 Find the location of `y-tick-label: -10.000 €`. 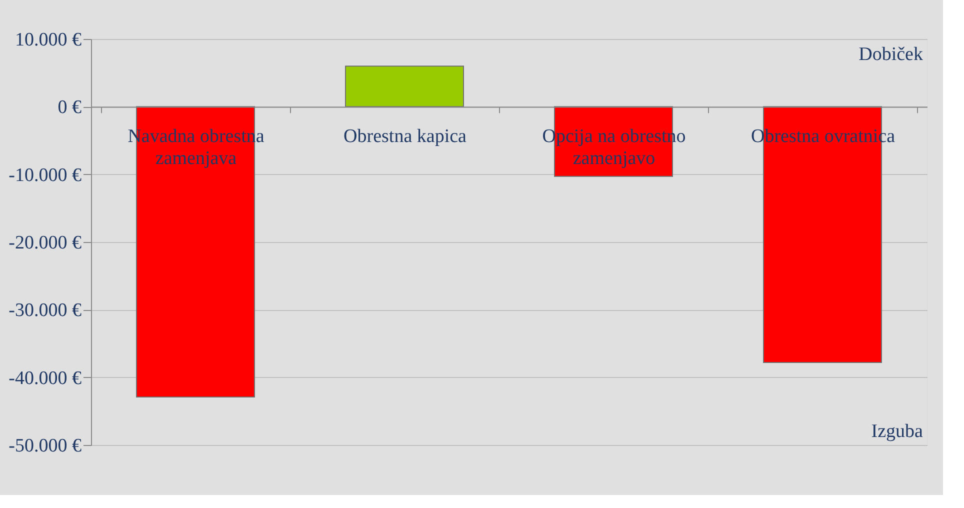

y-tick-label: -10.000 € is located at coordinates (45, 175).